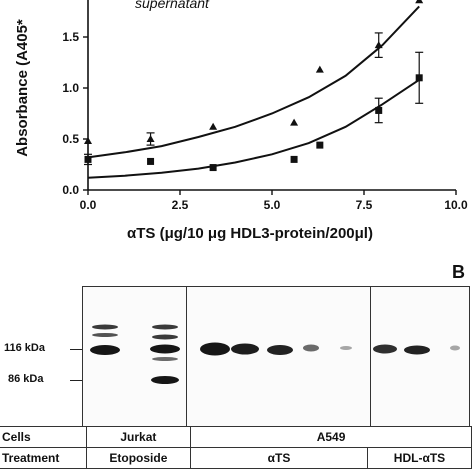  I want to click on cell-jurkat: Jurkat, so click(138, 437).